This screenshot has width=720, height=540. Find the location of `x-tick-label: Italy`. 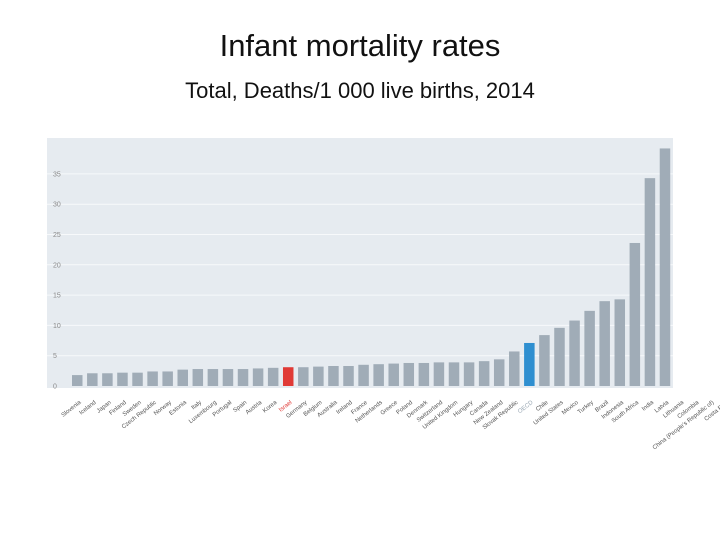

x-tick-label: Italy is located at coordinates (197, 406).